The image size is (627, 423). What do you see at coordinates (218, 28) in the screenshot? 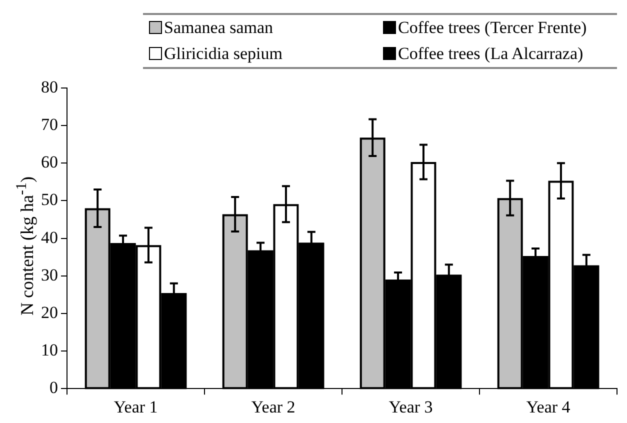
I see `legend-label: Samanea saman` at bounding box center [218, 28].